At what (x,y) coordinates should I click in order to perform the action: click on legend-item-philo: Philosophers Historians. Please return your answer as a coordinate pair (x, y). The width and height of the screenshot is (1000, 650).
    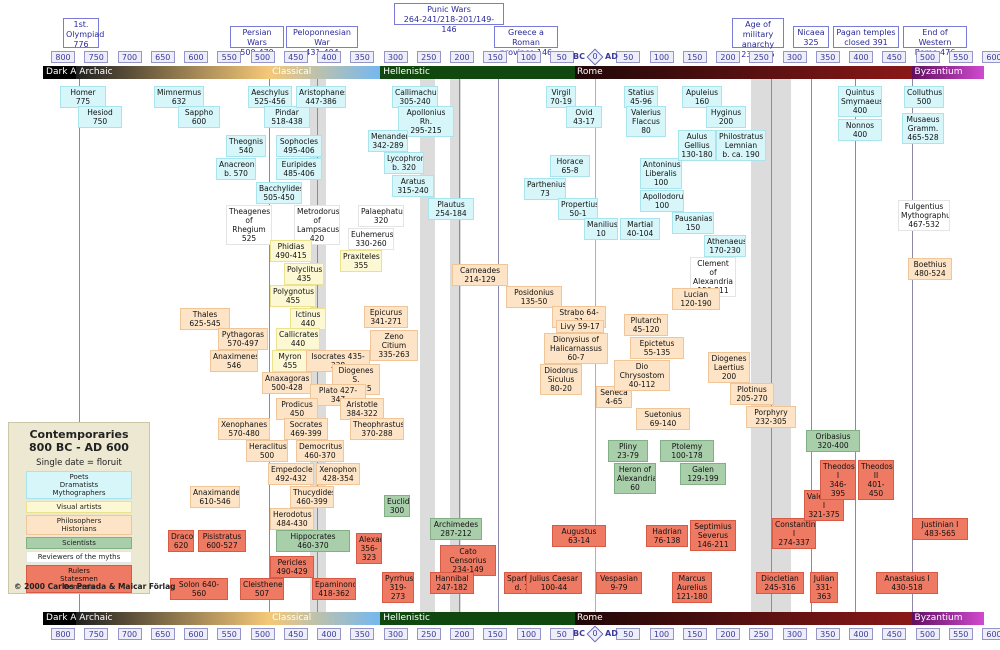
    Looking at the image, I should click on (79, 525).